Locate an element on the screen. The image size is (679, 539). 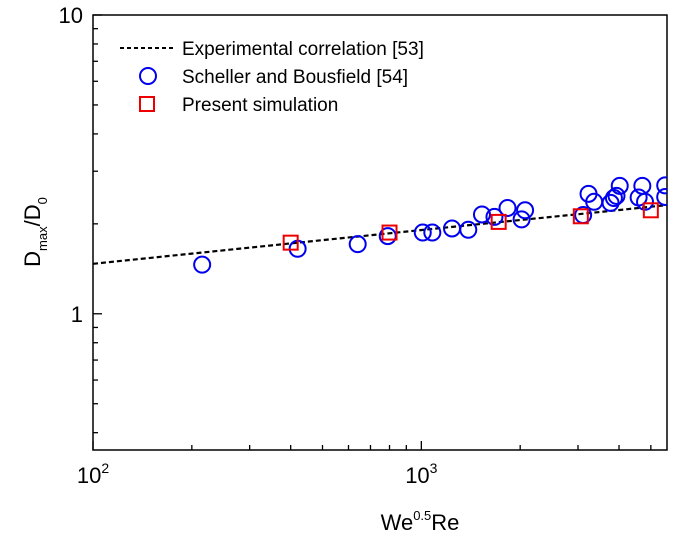
x-axis-ticks: 10² 10³ is located at coordinates (364, 464).